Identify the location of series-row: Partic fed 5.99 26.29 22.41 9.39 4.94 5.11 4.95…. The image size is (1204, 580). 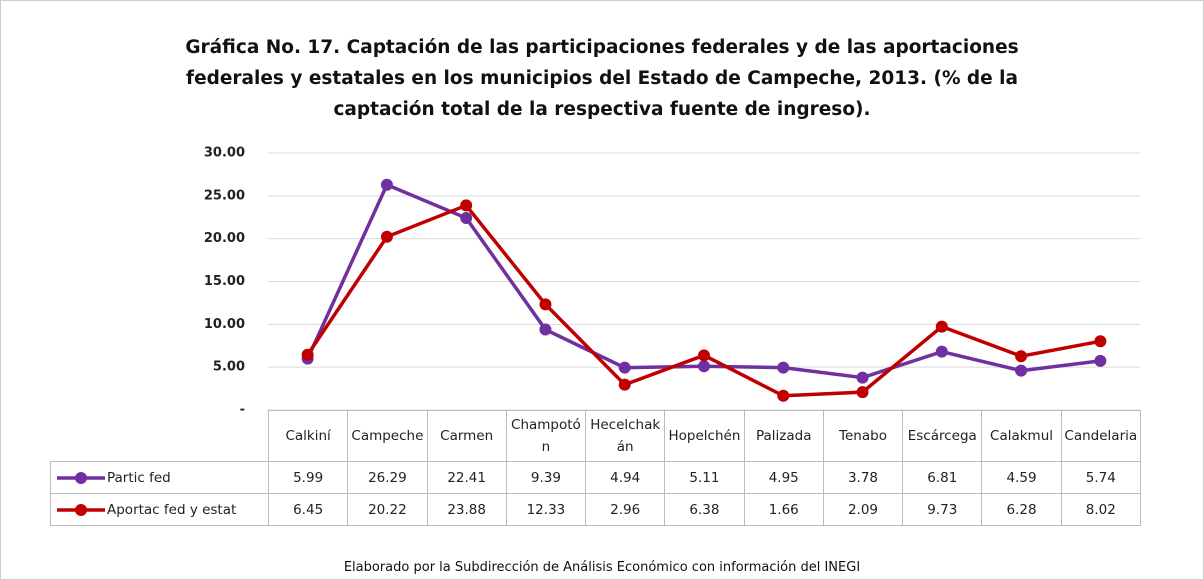
(595, 477).